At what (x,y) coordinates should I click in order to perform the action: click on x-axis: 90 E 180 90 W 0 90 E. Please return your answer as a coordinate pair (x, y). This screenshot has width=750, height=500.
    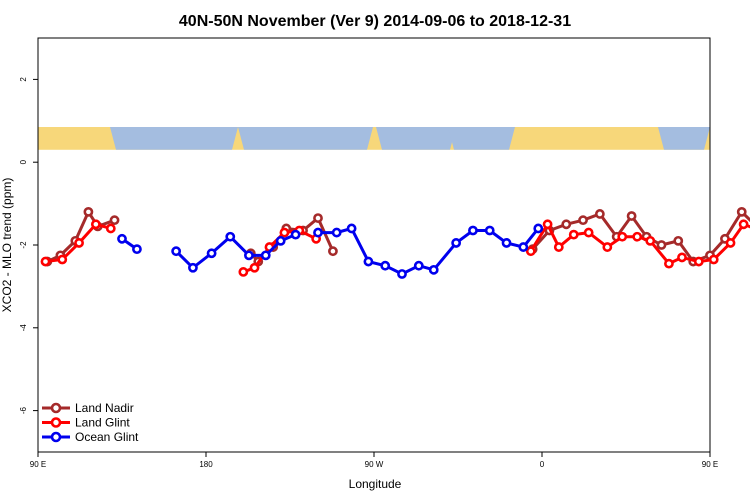
    Looking at the image, I should click on (374, 460).